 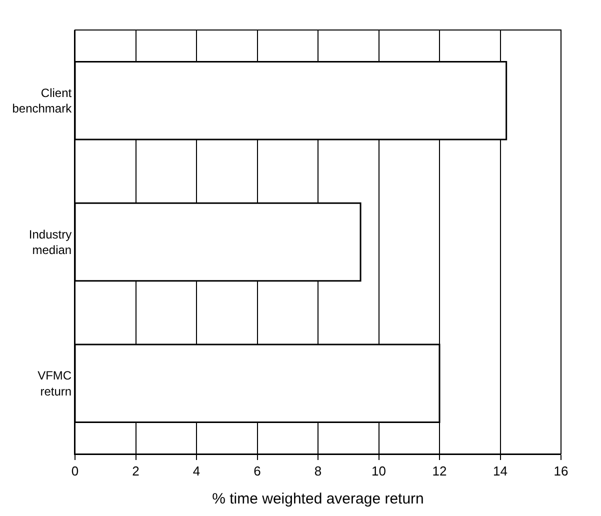 I want to click on y-tick-label: Client benchmark, so click(x=42, y=101).